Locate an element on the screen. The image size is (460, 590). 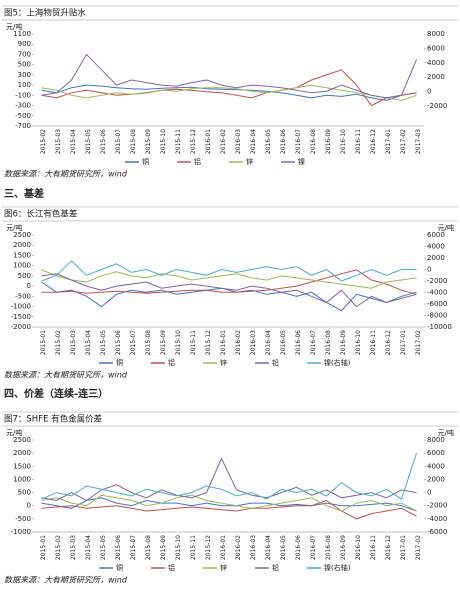
y-tick-label: 900 is located at coordinates (24, 44).